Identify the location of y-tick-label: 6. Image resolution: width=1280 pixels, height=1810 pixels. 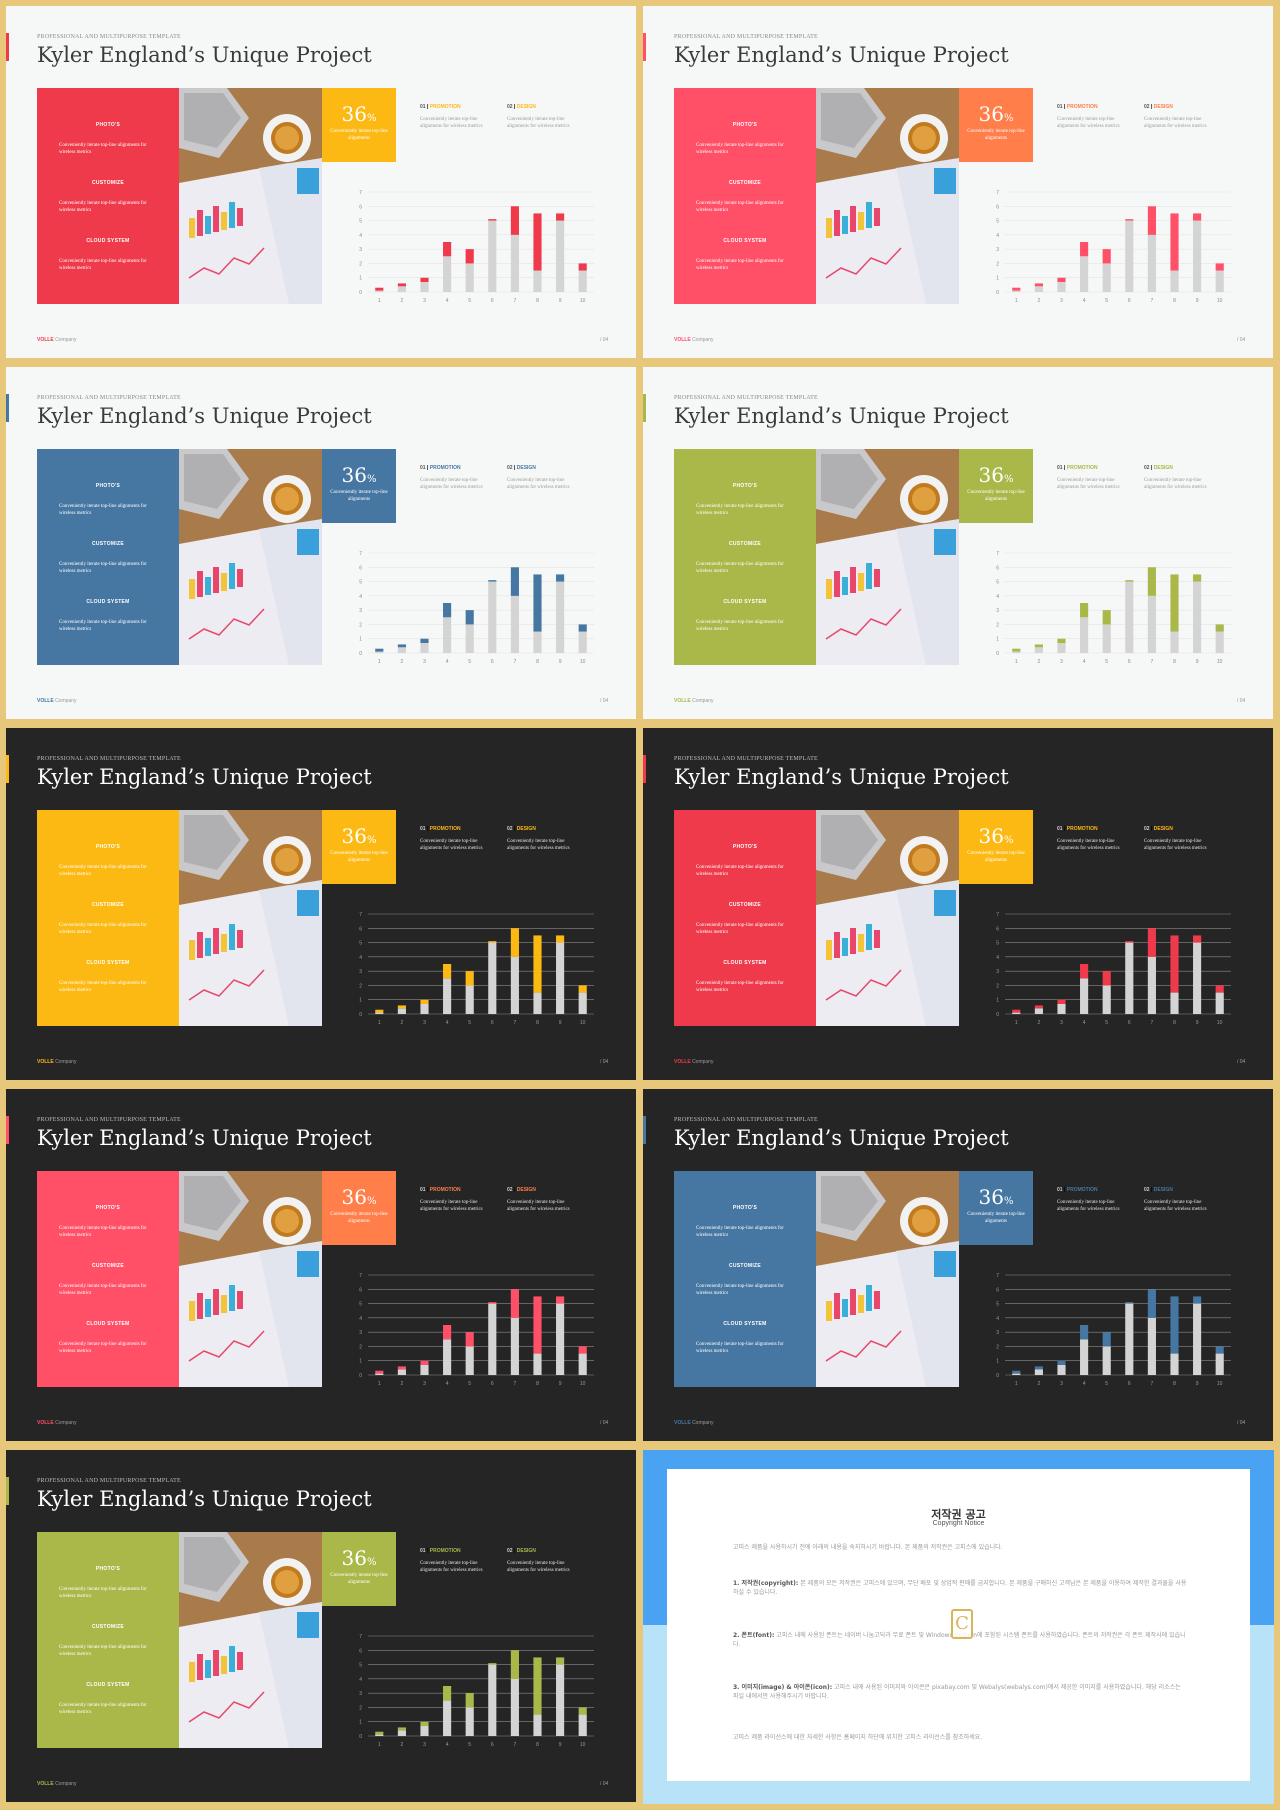
(360, 1651).